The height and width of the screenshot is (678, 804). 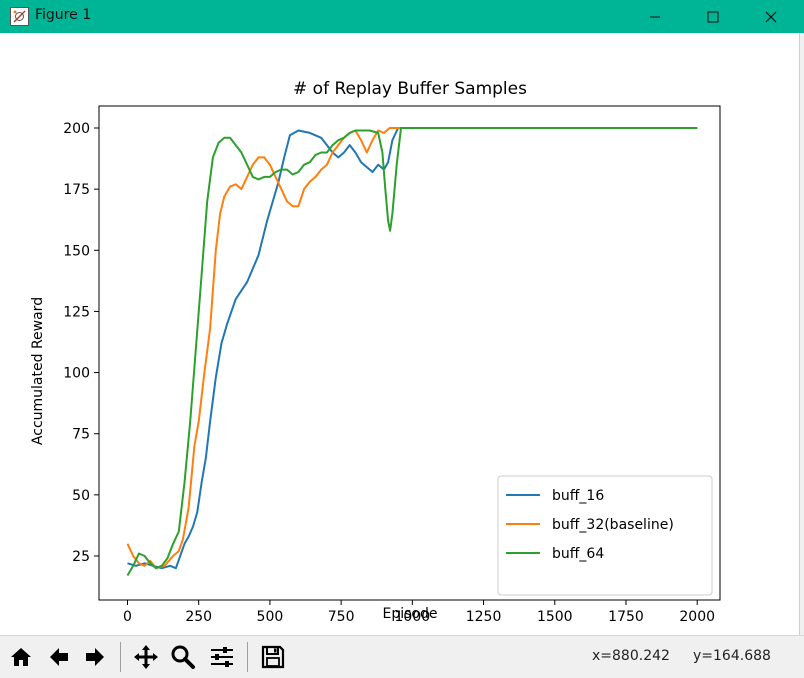 I want to click on pan-button, so click(x=146, y=657).